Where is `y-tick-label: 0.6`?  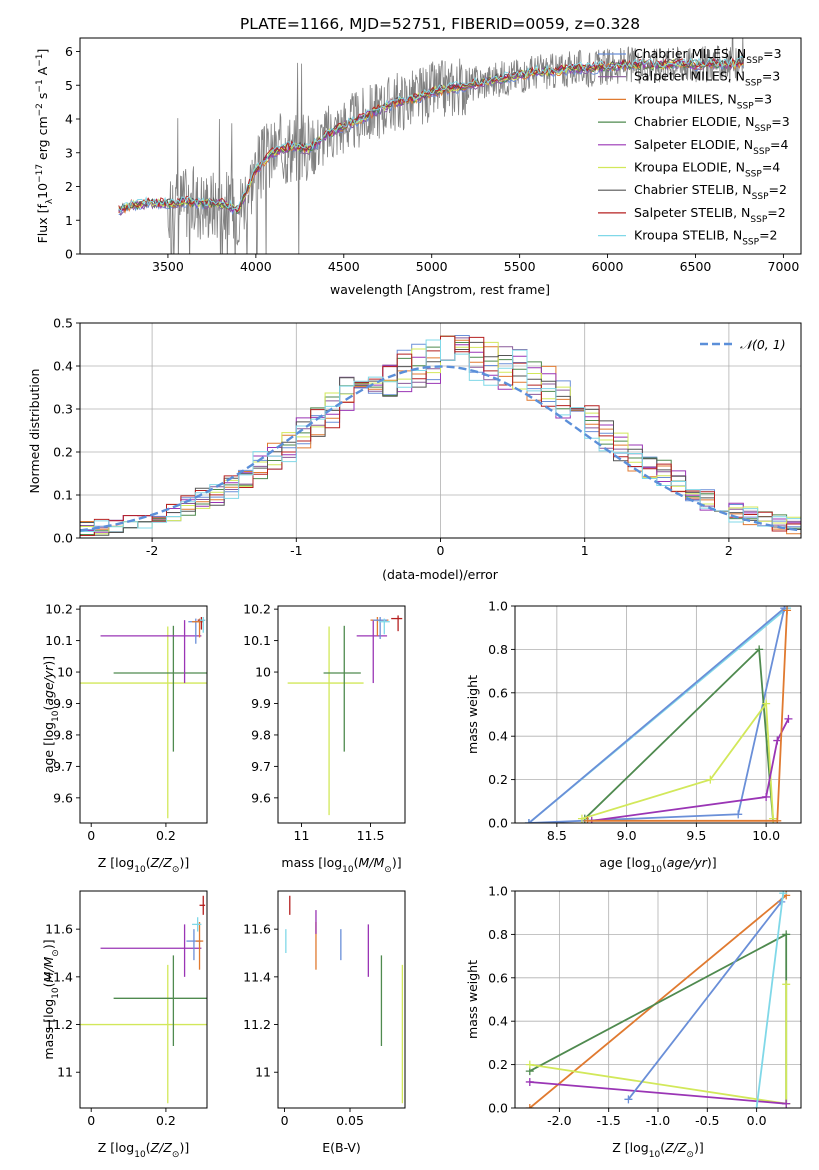 y-tick-label: 0.6 is located at coordinates (498, 977).